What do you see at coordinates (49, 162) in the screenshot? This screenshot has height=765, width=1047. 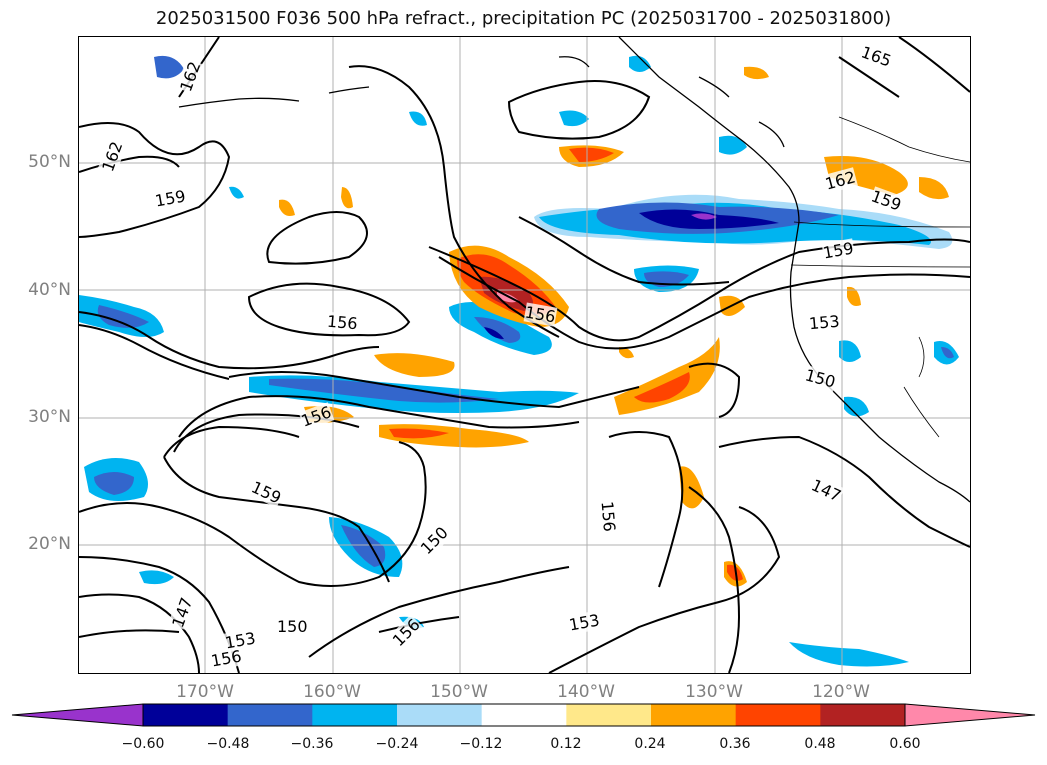 I see `lat-label-50n: 50°N` at bounding box center [49, 162].